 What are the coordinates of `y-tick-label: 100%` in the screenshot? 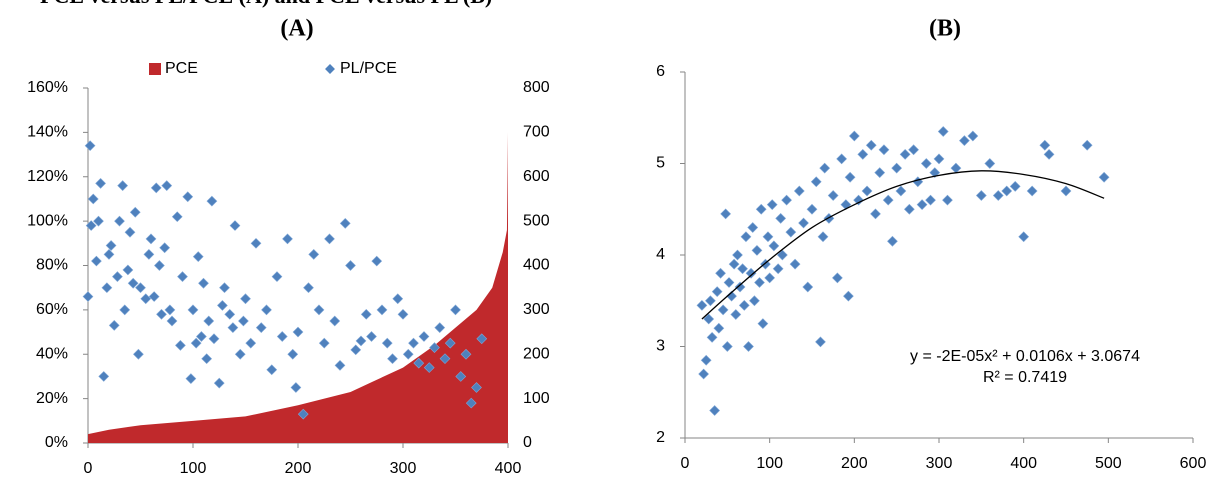 It's located at (47, 220).